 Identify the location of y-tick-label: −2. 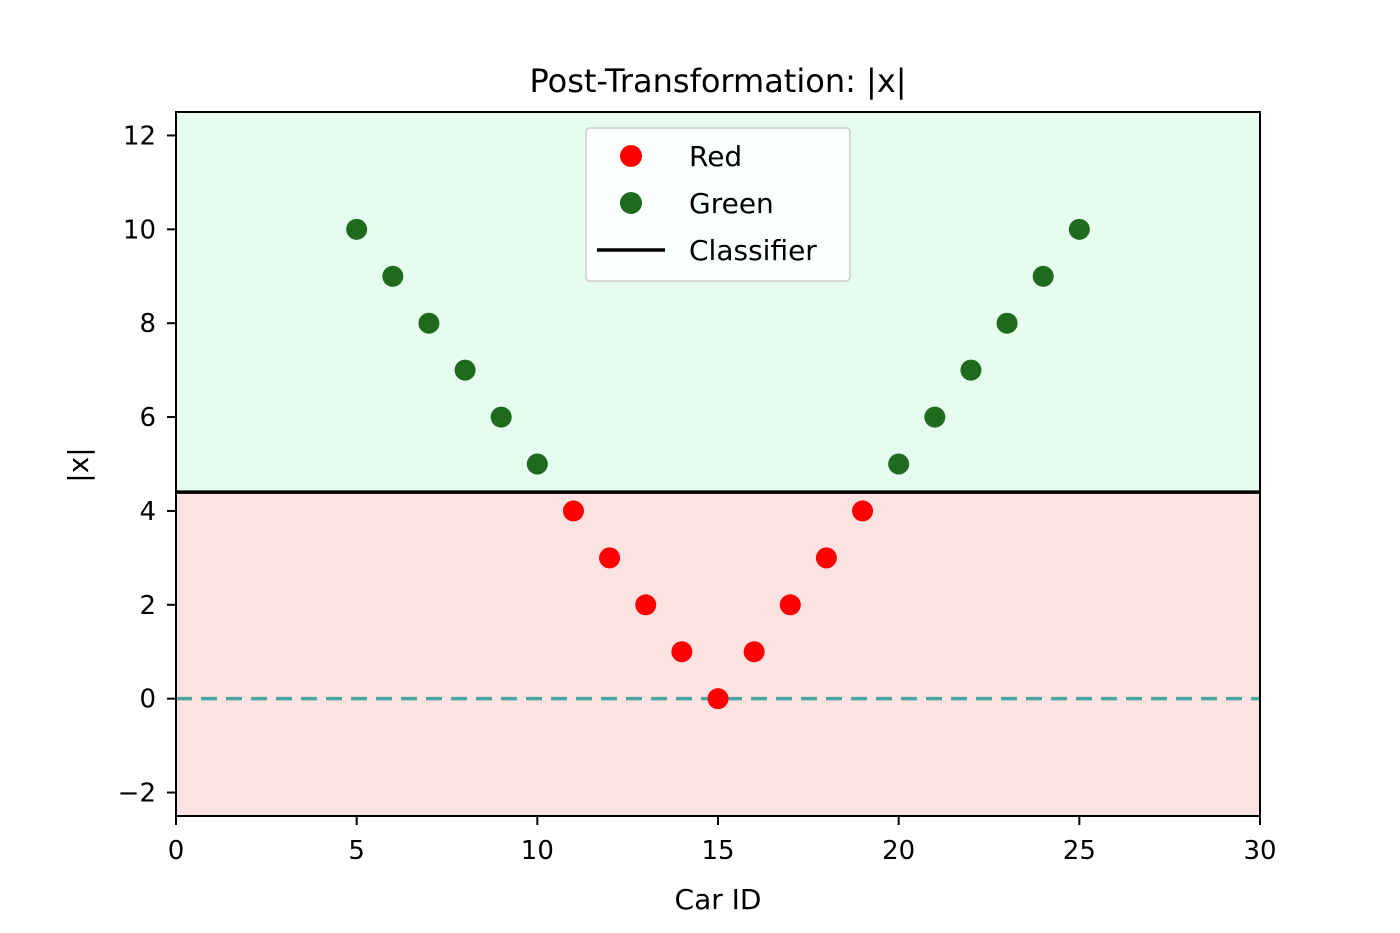
(137, 794).